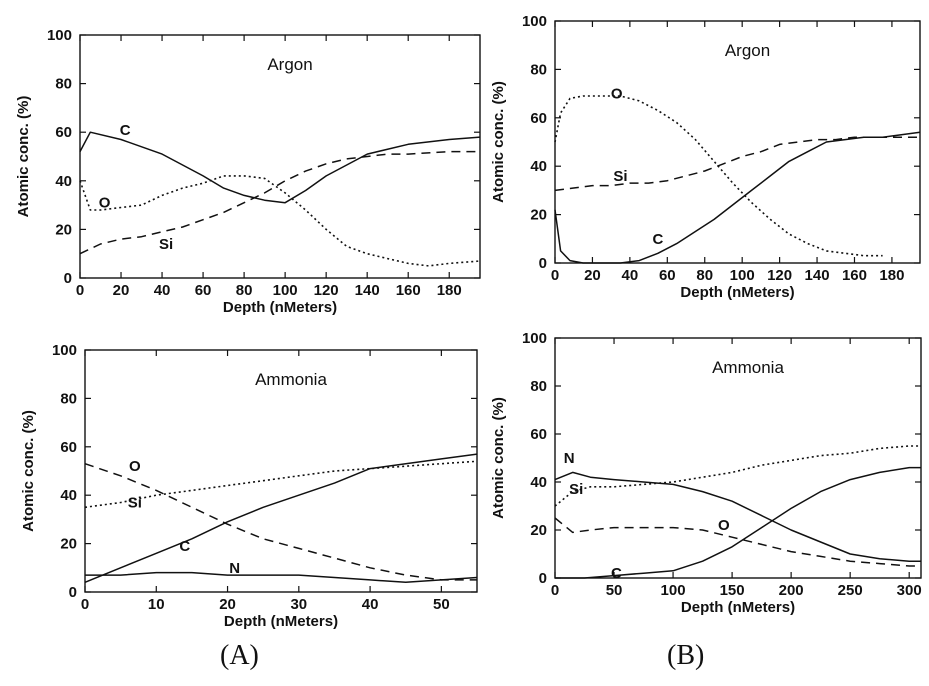  What do you see at coordinates (738, 458) in the screenshot?
I see `plot-frame` at bounding box center [738, 458].